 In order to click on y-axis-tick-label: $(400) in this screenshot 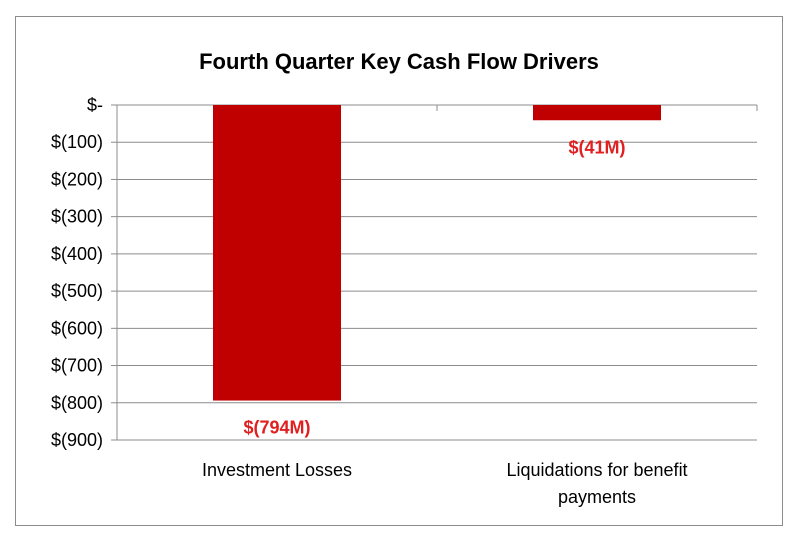, I will do `click(77, 254)`.